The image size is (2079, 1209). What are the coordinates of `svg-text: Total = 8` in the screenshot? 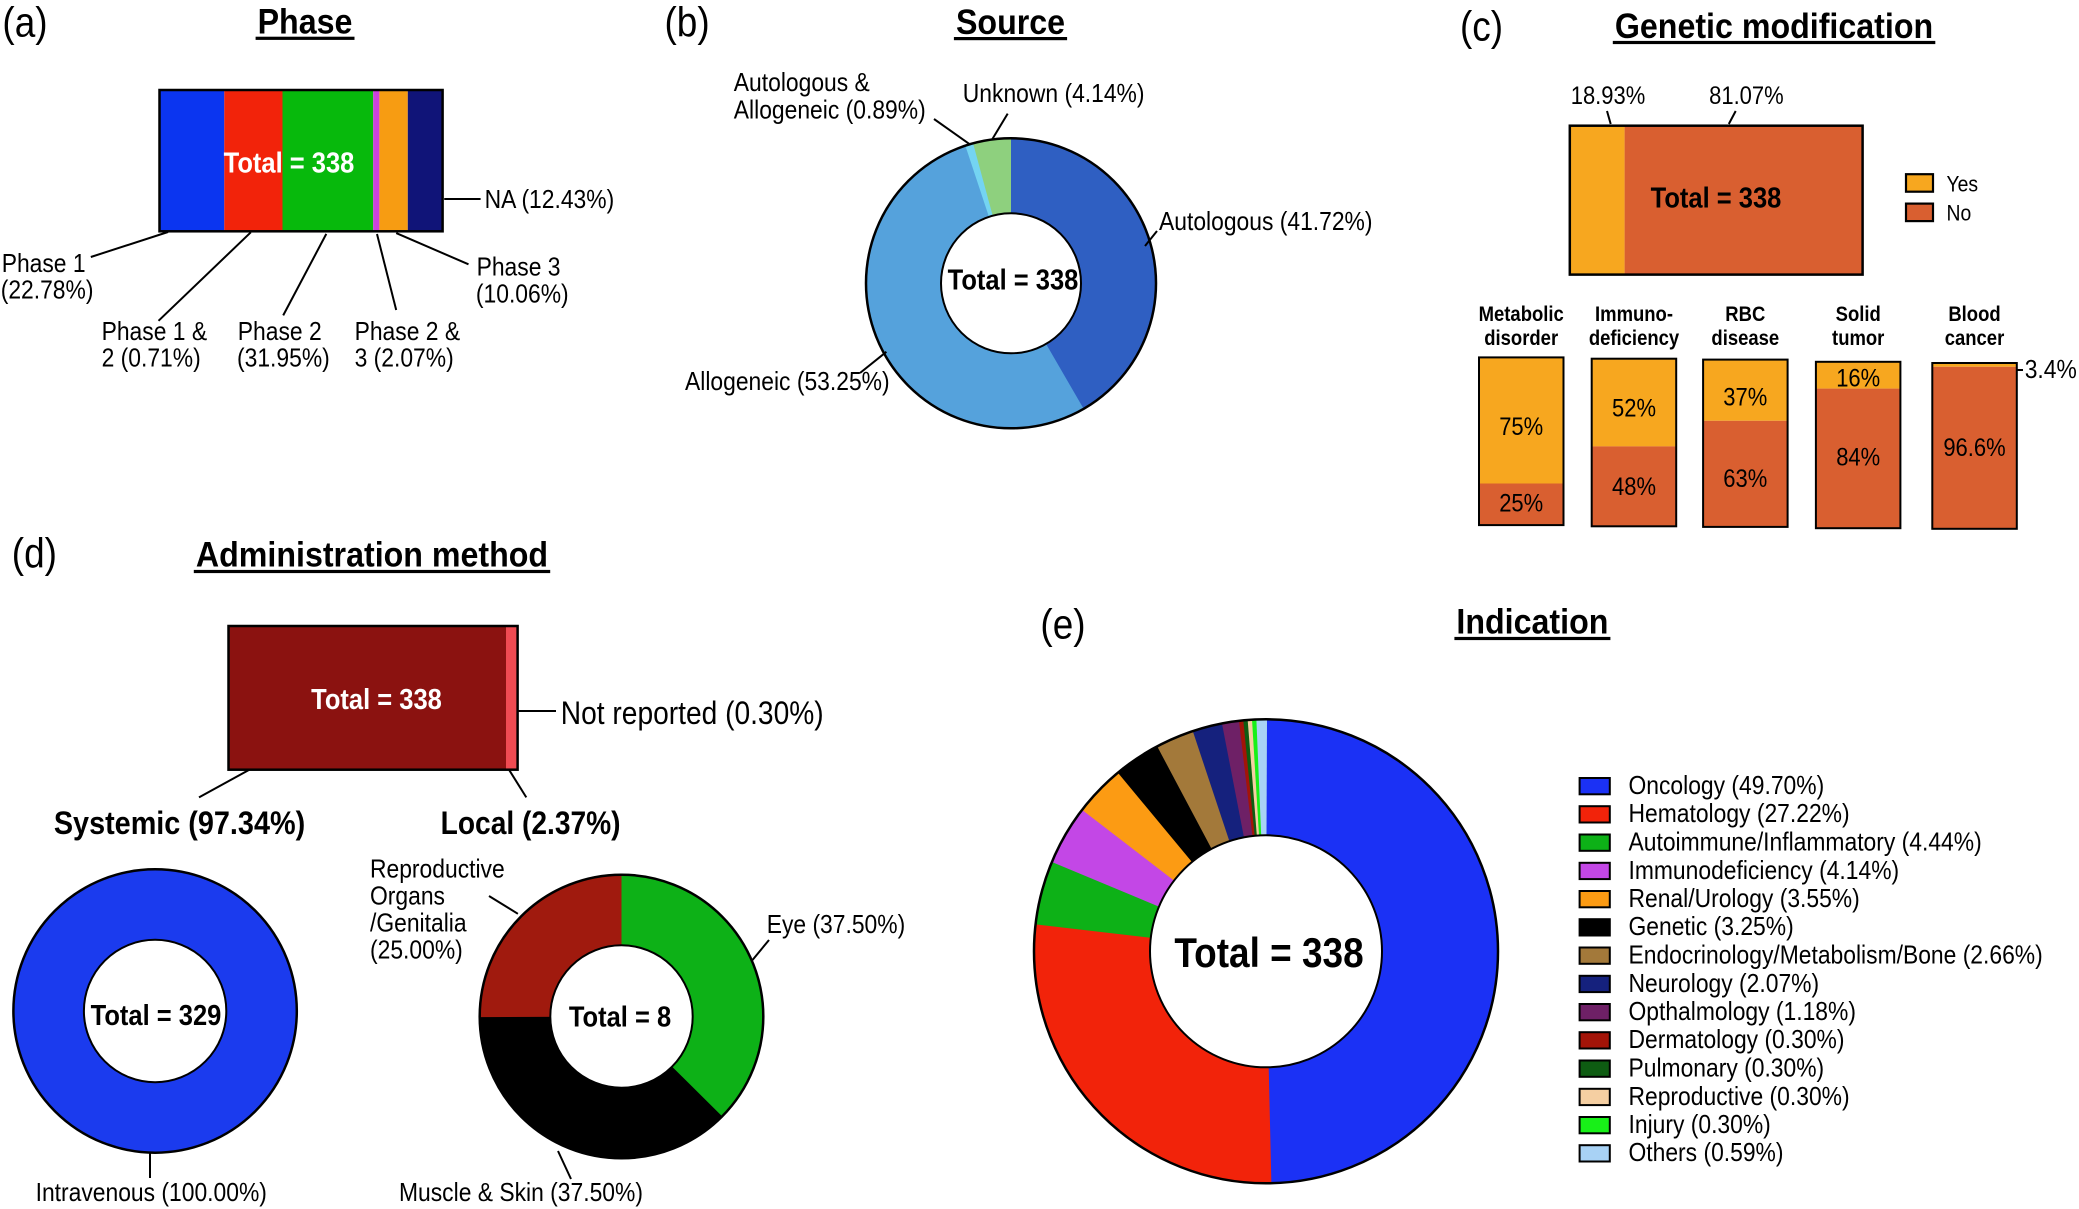 It's located at (620, 1016).